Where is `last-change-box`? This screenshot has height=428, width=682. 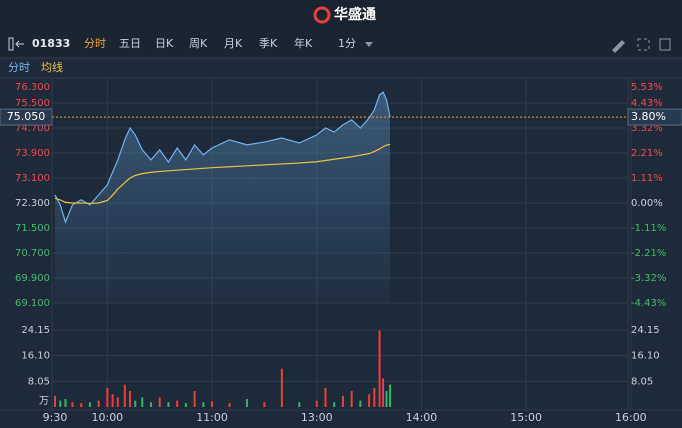
last-change-box is located at coordinates (654, 117).